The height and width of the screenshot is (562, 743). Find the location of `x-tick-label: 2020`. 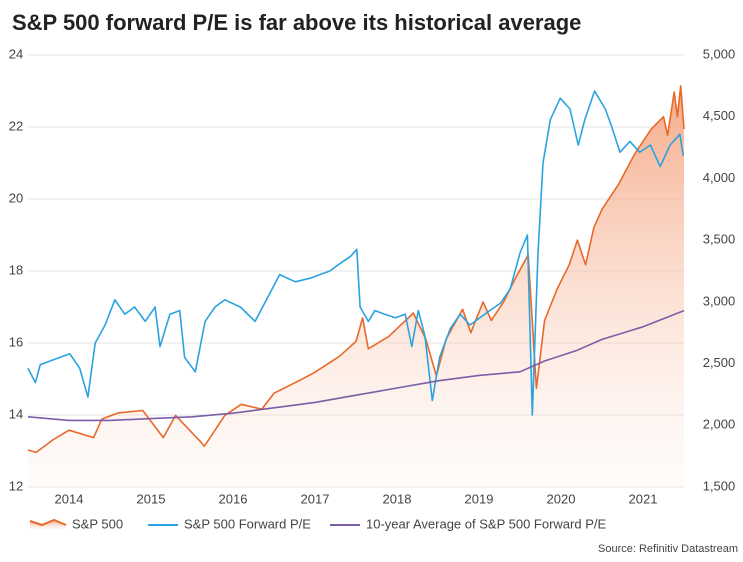

x-tick-label: 2020 is located at coordinates (561, 498).